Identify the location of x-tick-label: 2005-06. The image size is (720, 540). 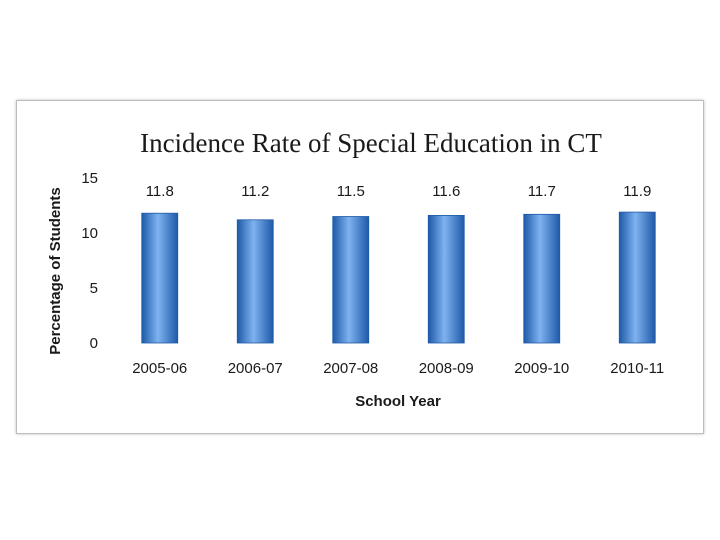
(159, 368).